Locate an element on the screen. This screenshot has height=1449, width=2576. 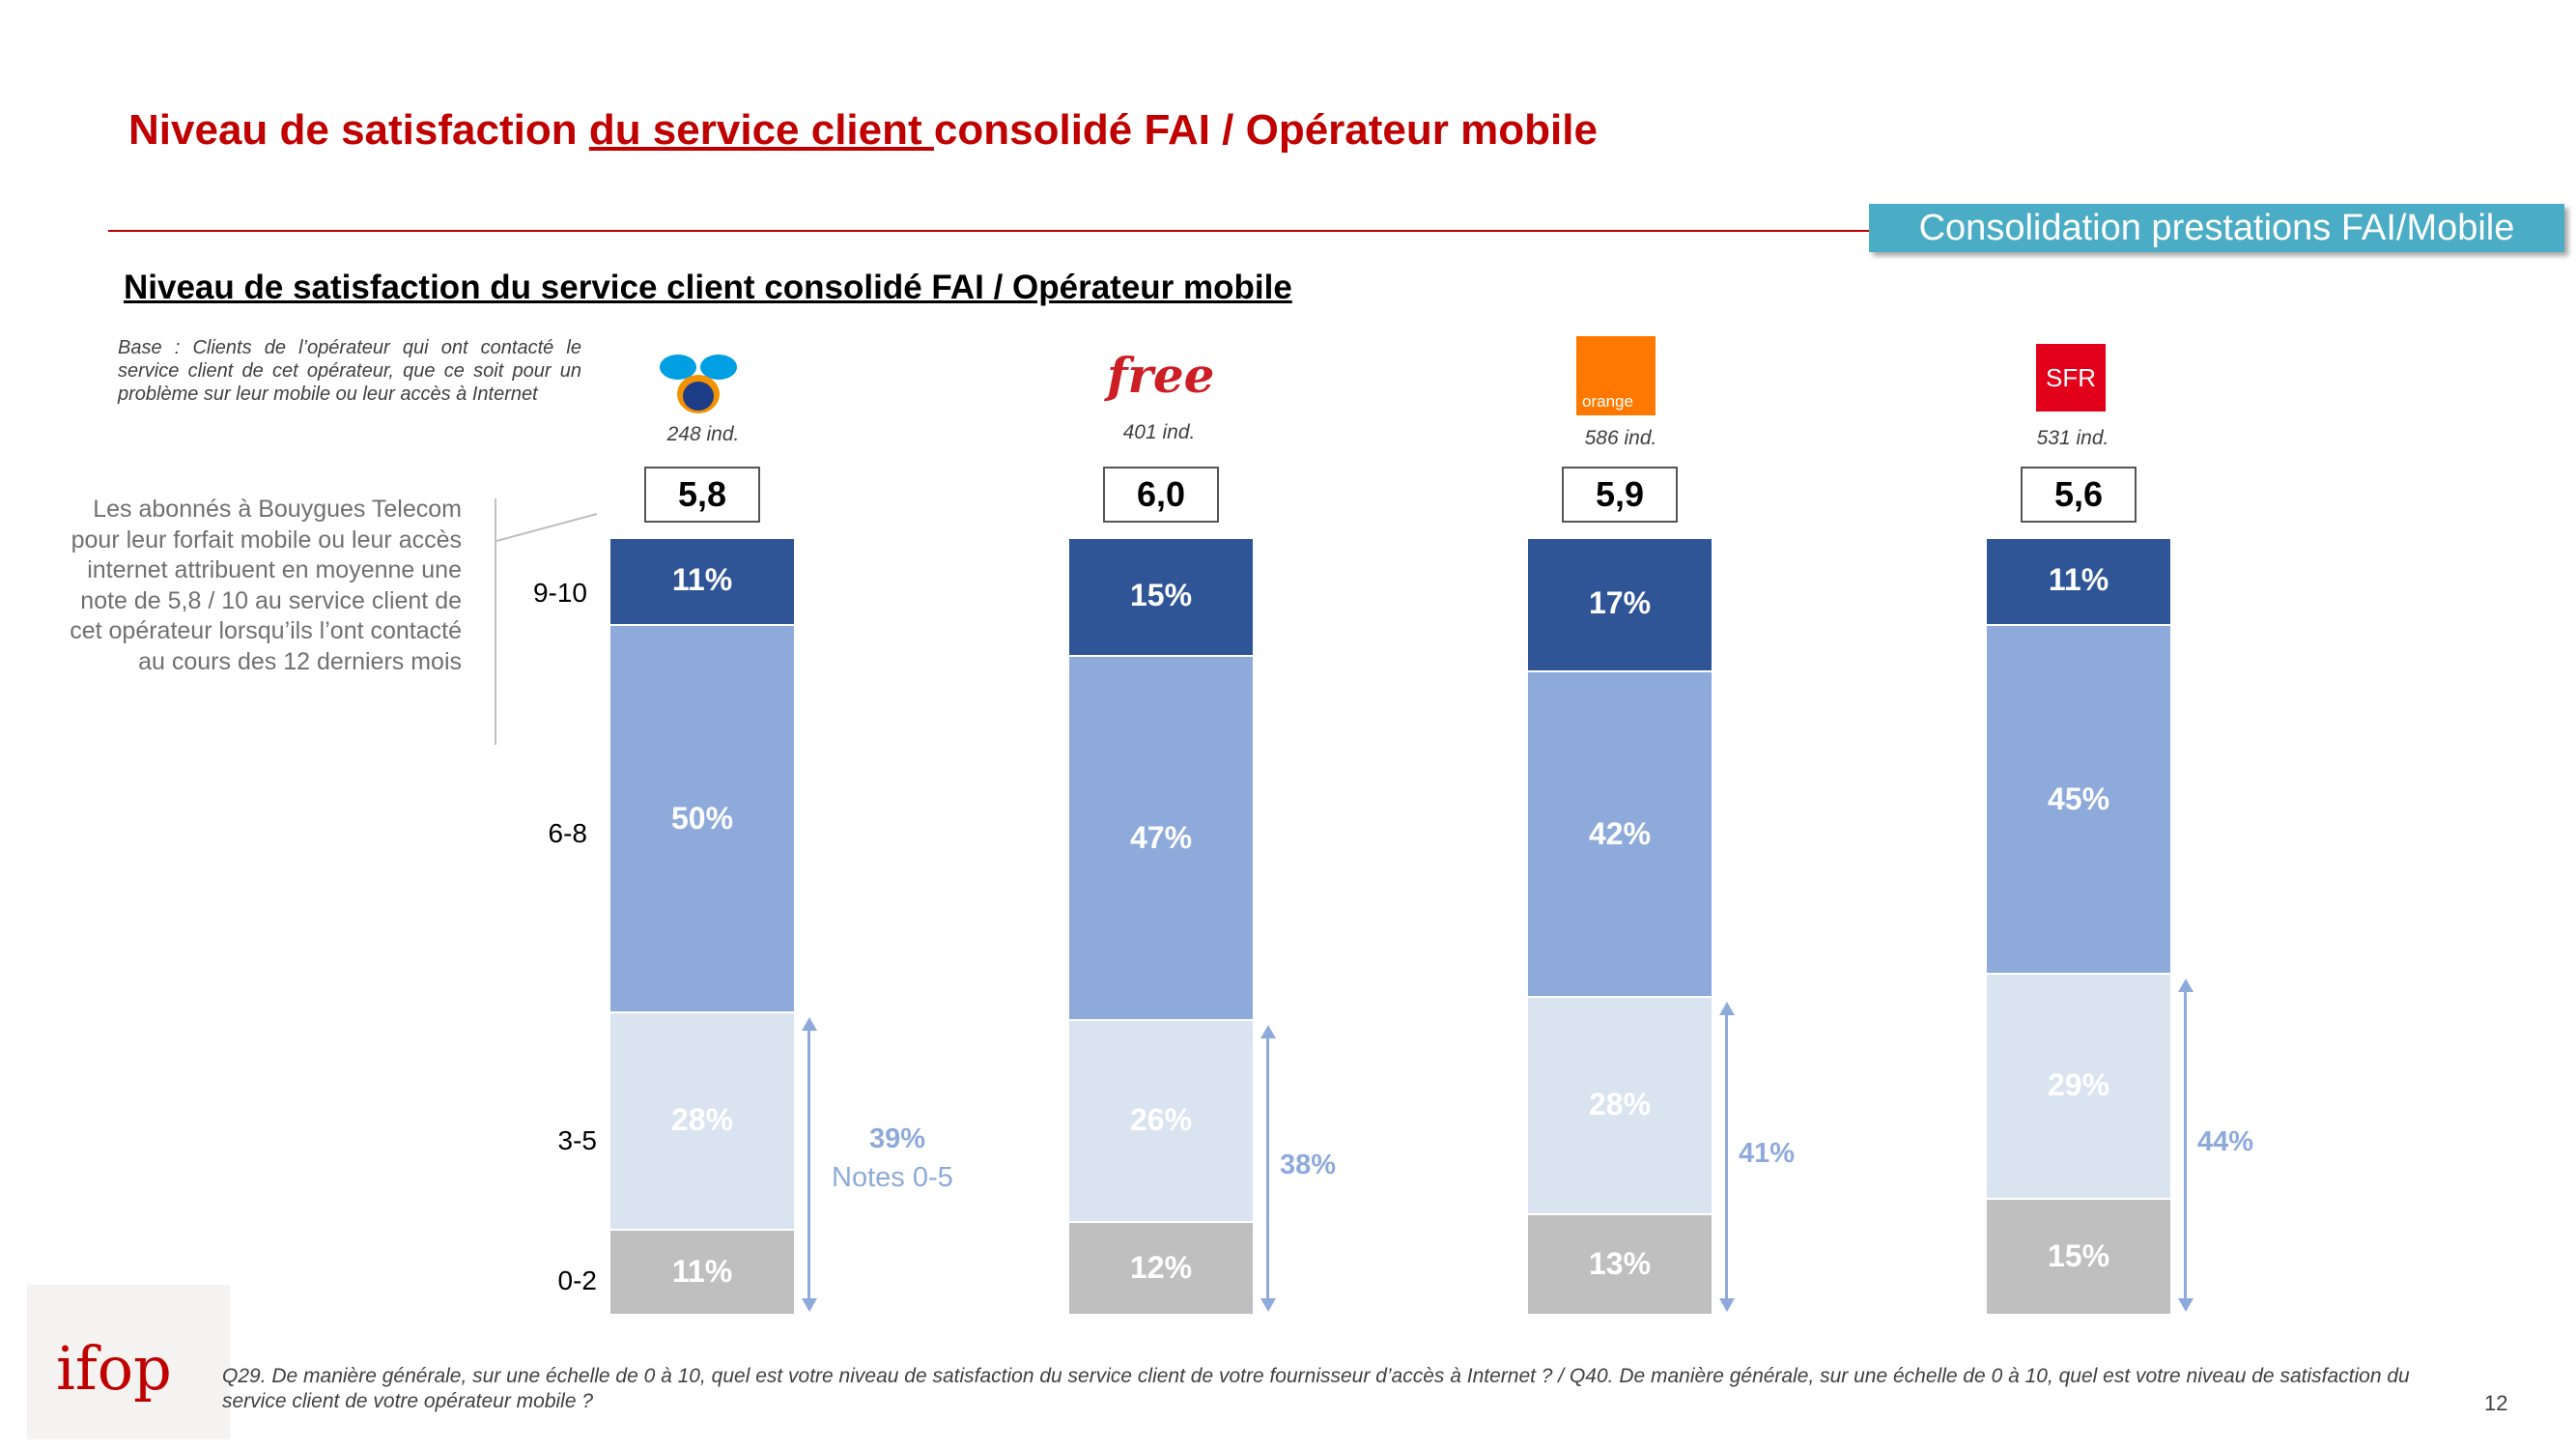
notes-0-5-value-orange: 41% is located at coordinates (1767, 1153).